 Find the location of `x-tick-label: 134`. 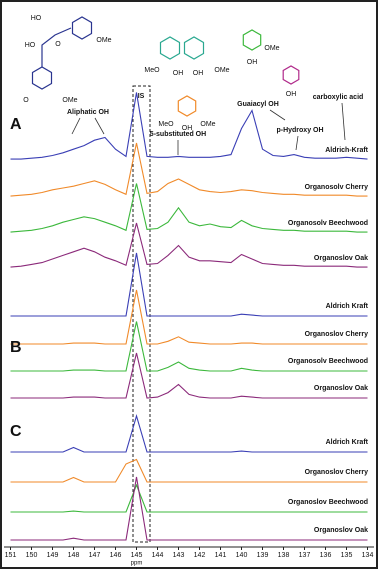

x-tick-label: 134 is located at coordinates (368, 555).